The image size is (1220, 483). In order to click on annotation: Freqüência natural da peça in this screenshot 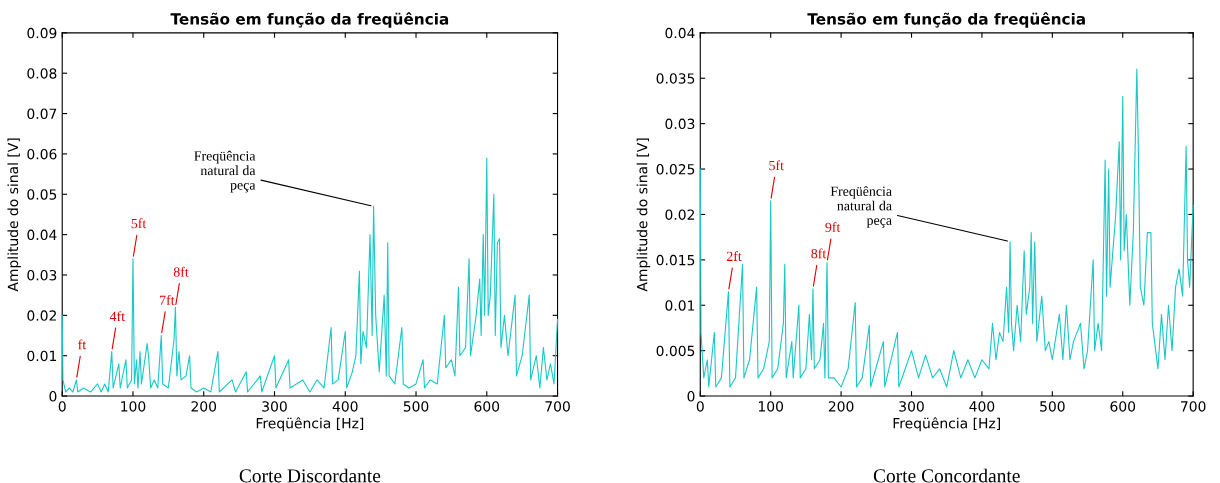, I will do `click(225, 171)`.